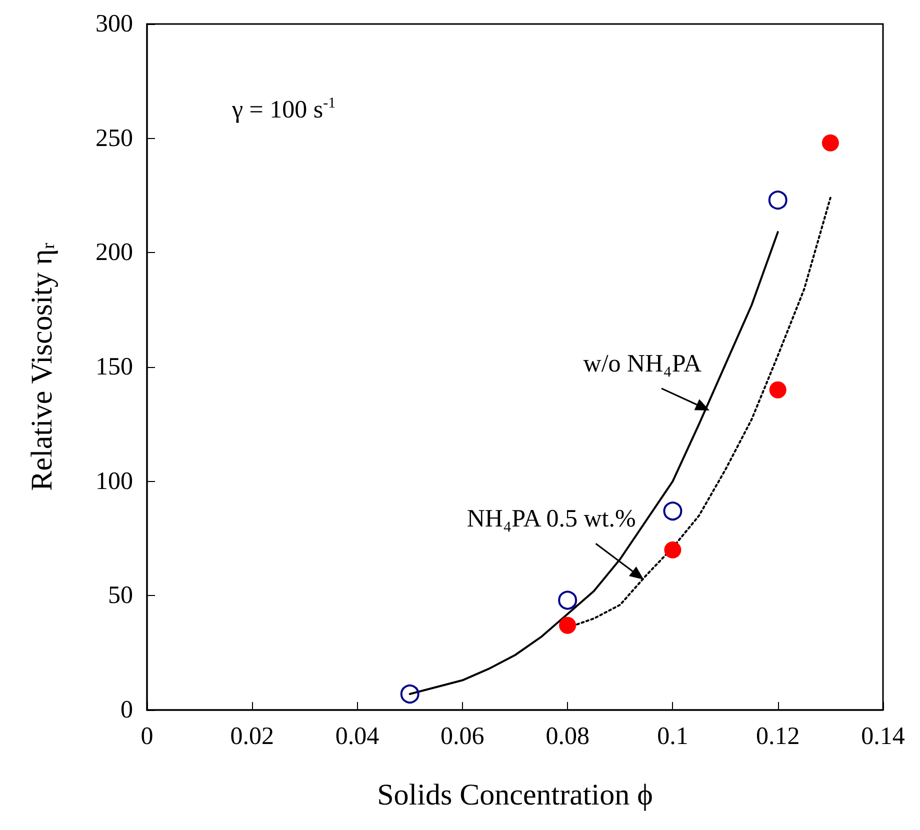  What do you see at coordinates (551, 519) in the screenshot?
I see `annotation: NH₄PA 0.5 wt.%` at bounding box center [551, 519].